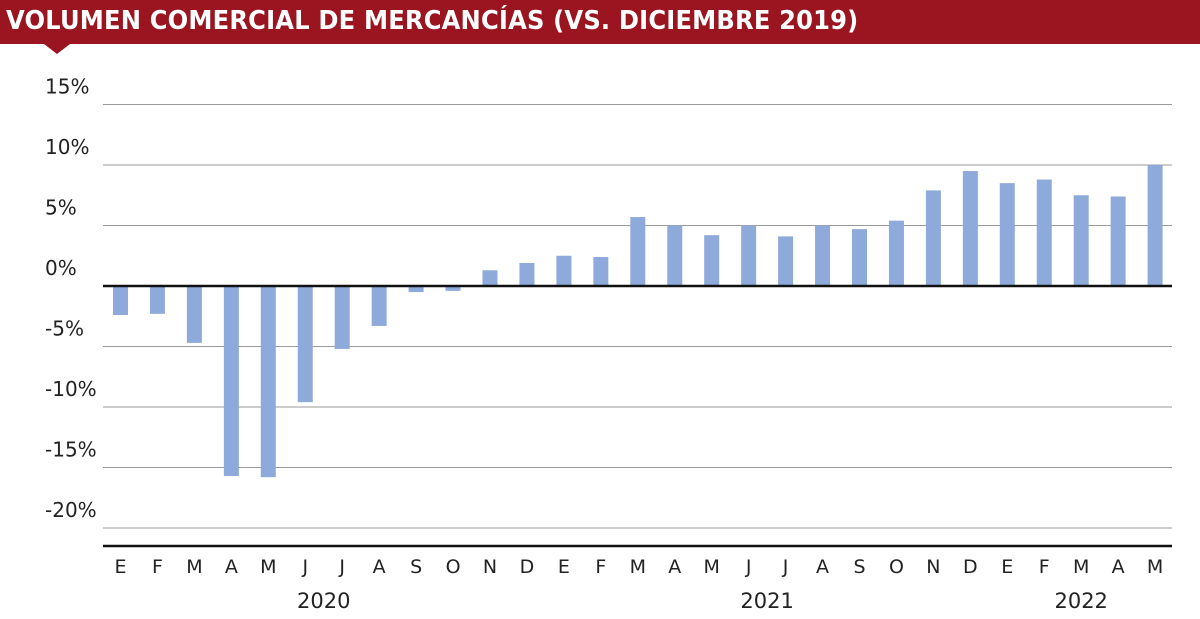 The width and height of the screenshot is (1200, 619). I want to click on year-label: 2021, so click(766, 601).